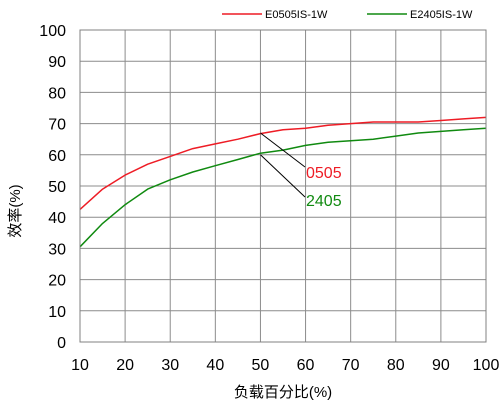 The width and height of the screenshot is (501, 408). What do you see at coordinates (57, 312) in the screenshot?
I see `y-tick-label: 10` at bounding box center [57, 312].